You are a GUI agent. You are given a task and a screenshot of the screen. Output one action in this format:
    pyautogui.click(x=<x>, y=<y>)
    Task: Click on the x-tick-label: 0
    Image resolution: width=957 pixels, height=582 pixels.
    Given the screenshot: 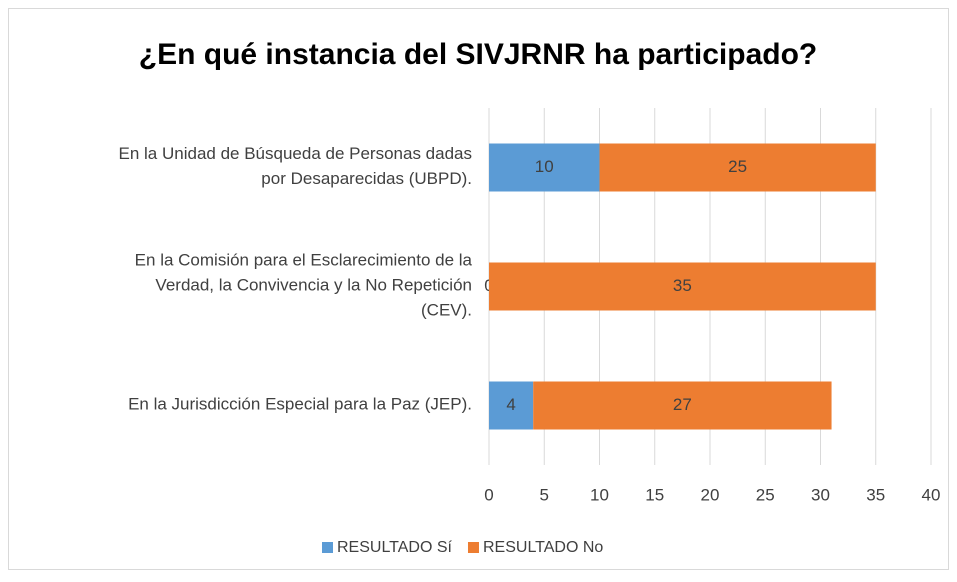 What is the action you would take?
    pyautogui.click(x=488, y=494)
    